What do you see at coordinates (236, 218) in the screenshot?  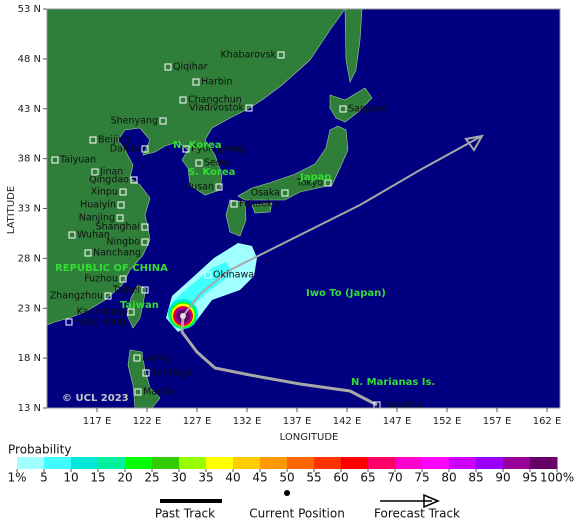 I see `kyushu` at bounding box center [236, 218].